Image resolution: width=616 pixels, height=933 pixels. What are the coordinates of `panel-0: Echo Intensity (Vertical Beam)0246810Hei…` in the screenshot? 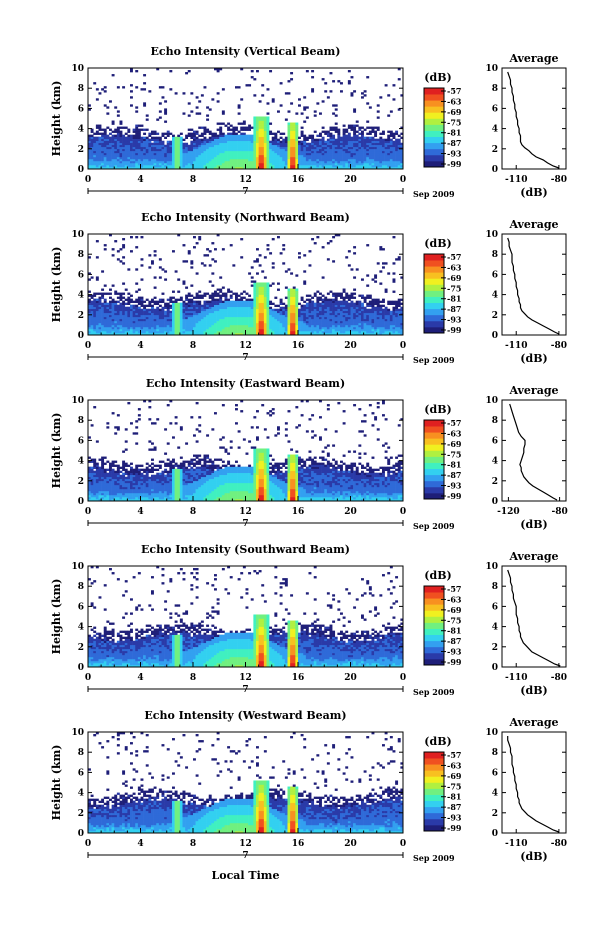 It's located at (308, 122).